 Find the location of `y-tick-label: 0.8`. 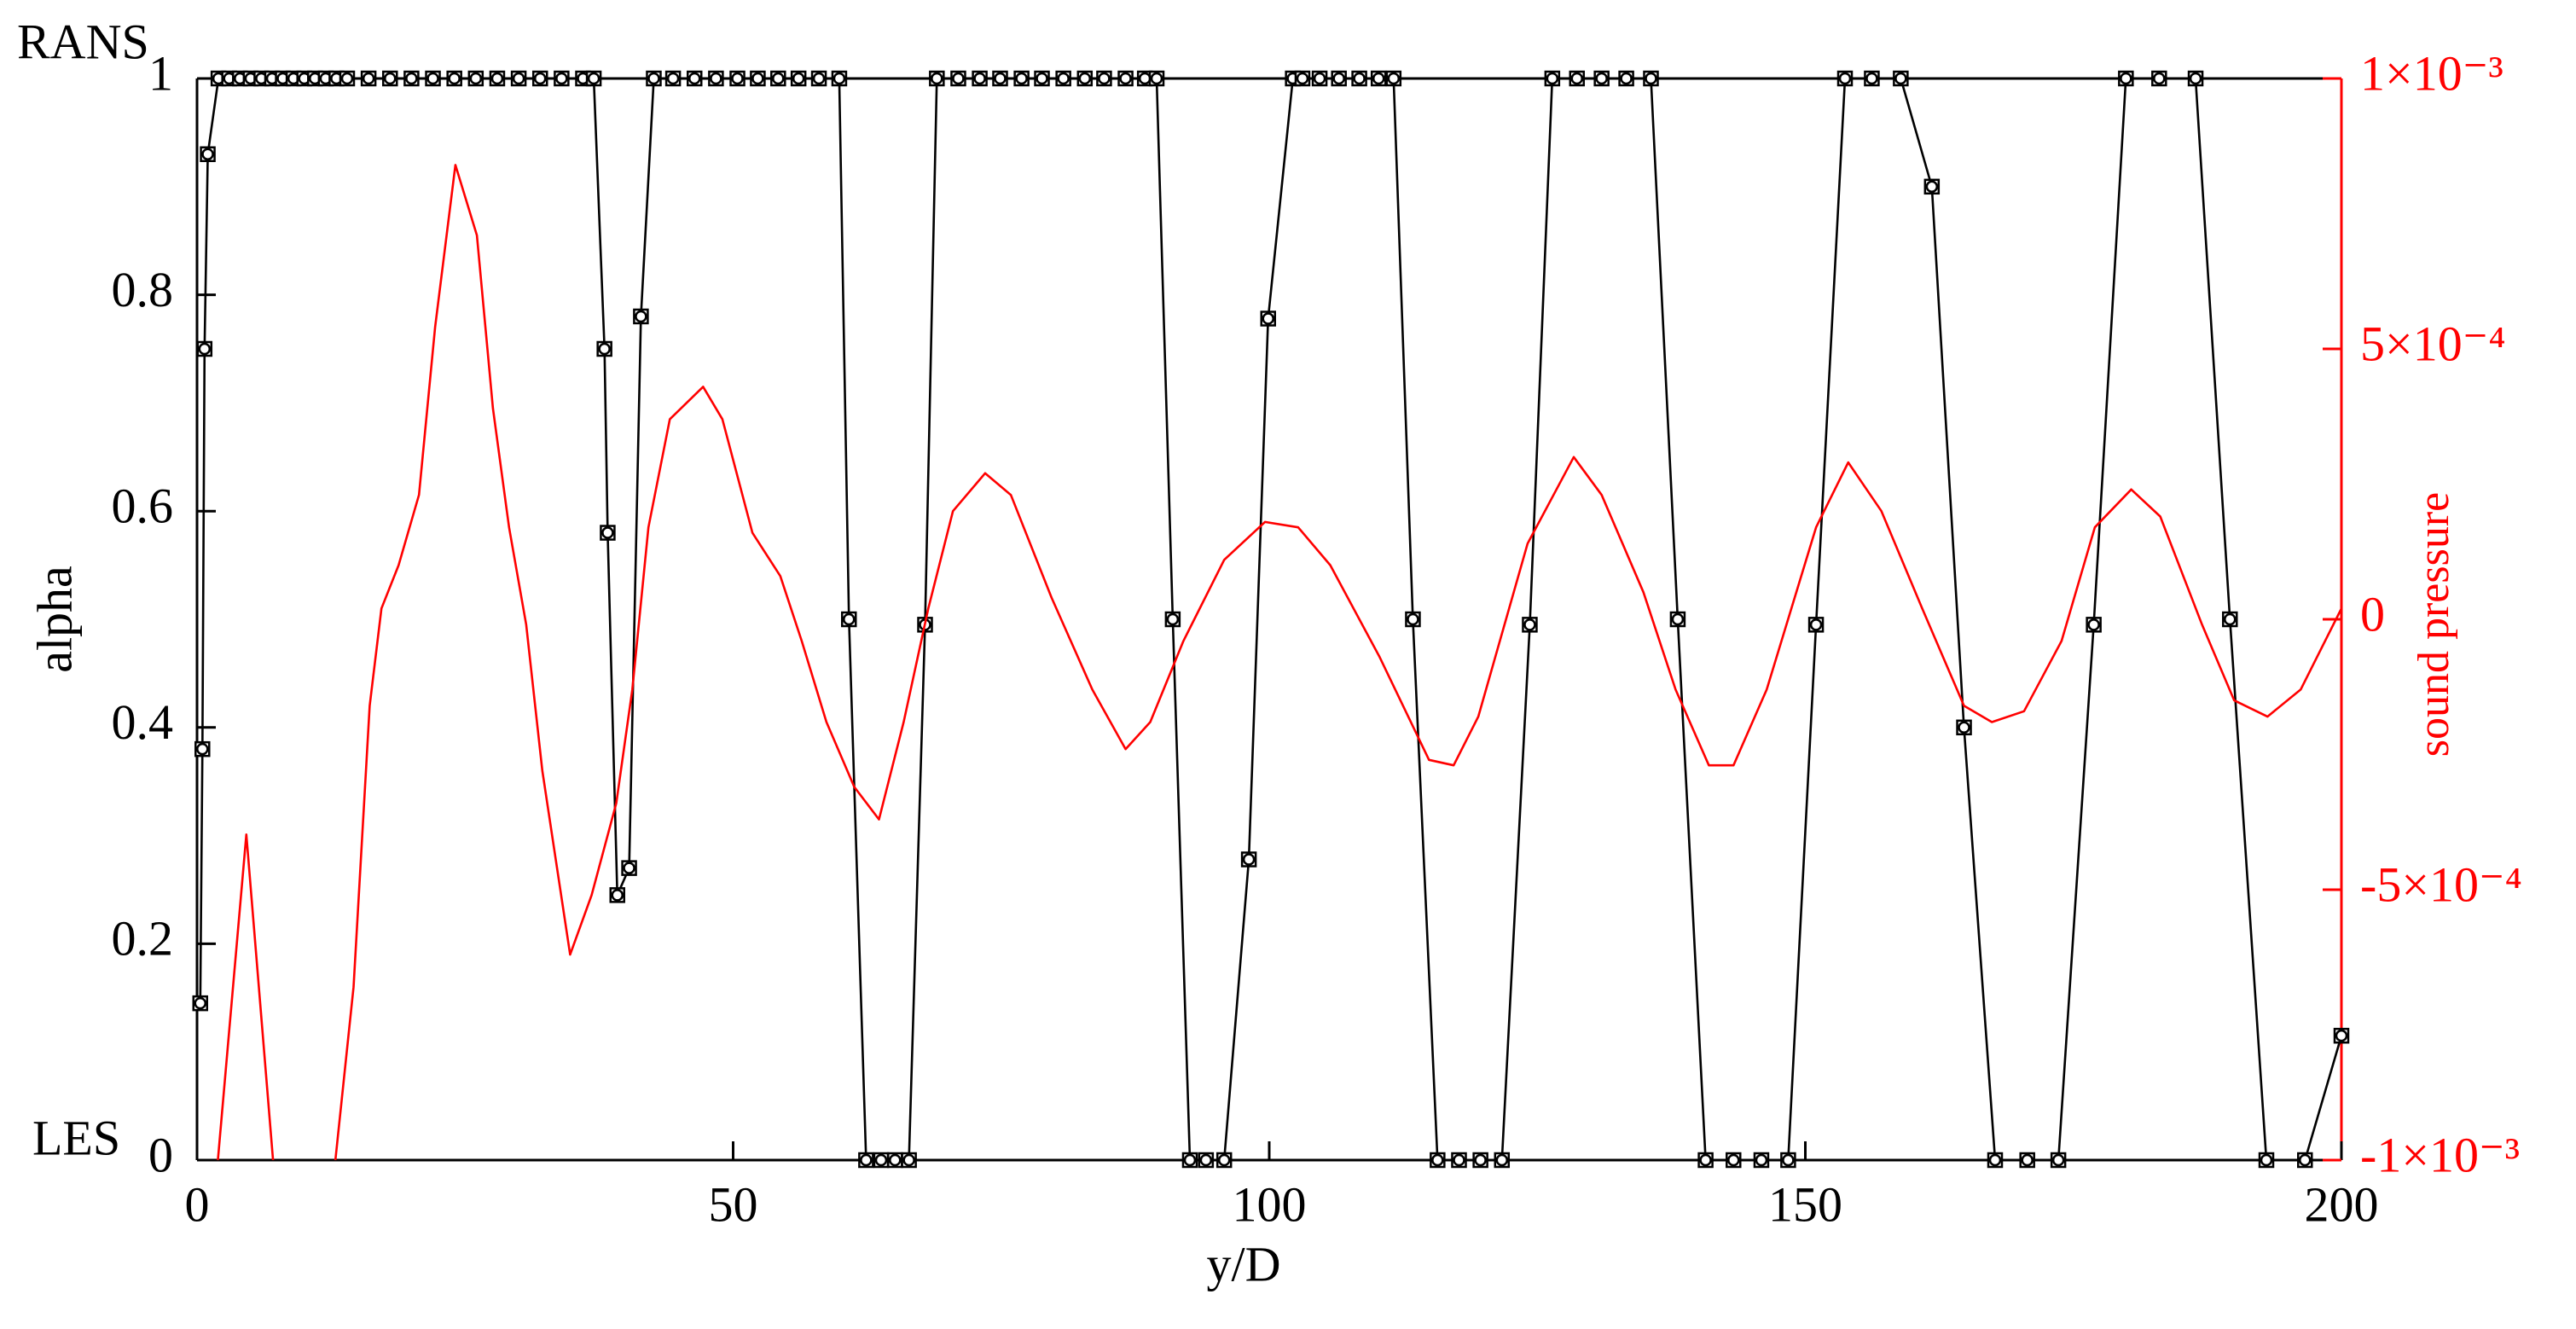

y-tick-label: 0.8 is located at coordinates (143, 289).